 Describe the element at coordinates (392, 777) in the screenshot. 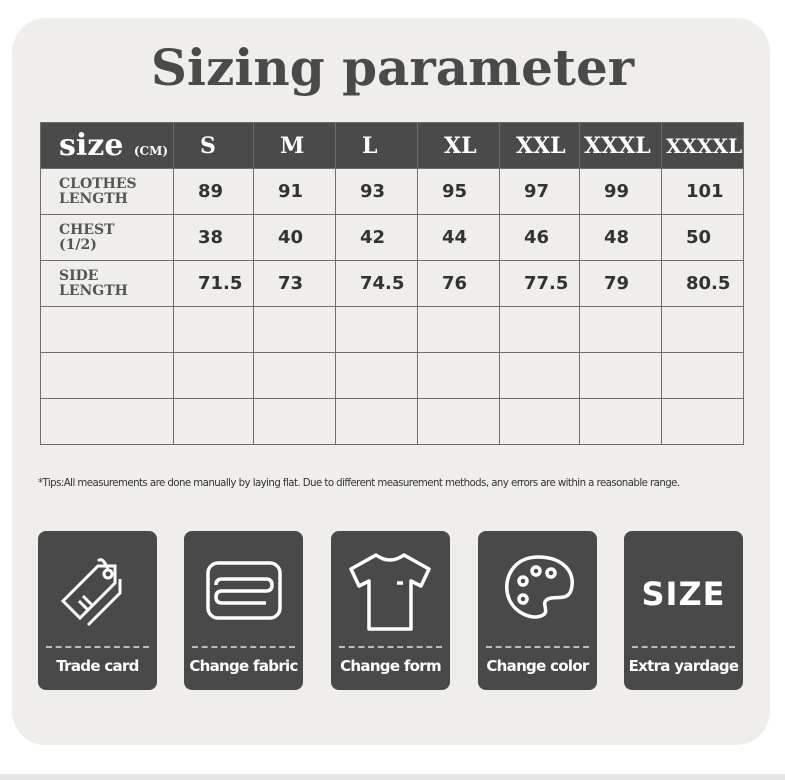

I see `bottom-divider` at that location.